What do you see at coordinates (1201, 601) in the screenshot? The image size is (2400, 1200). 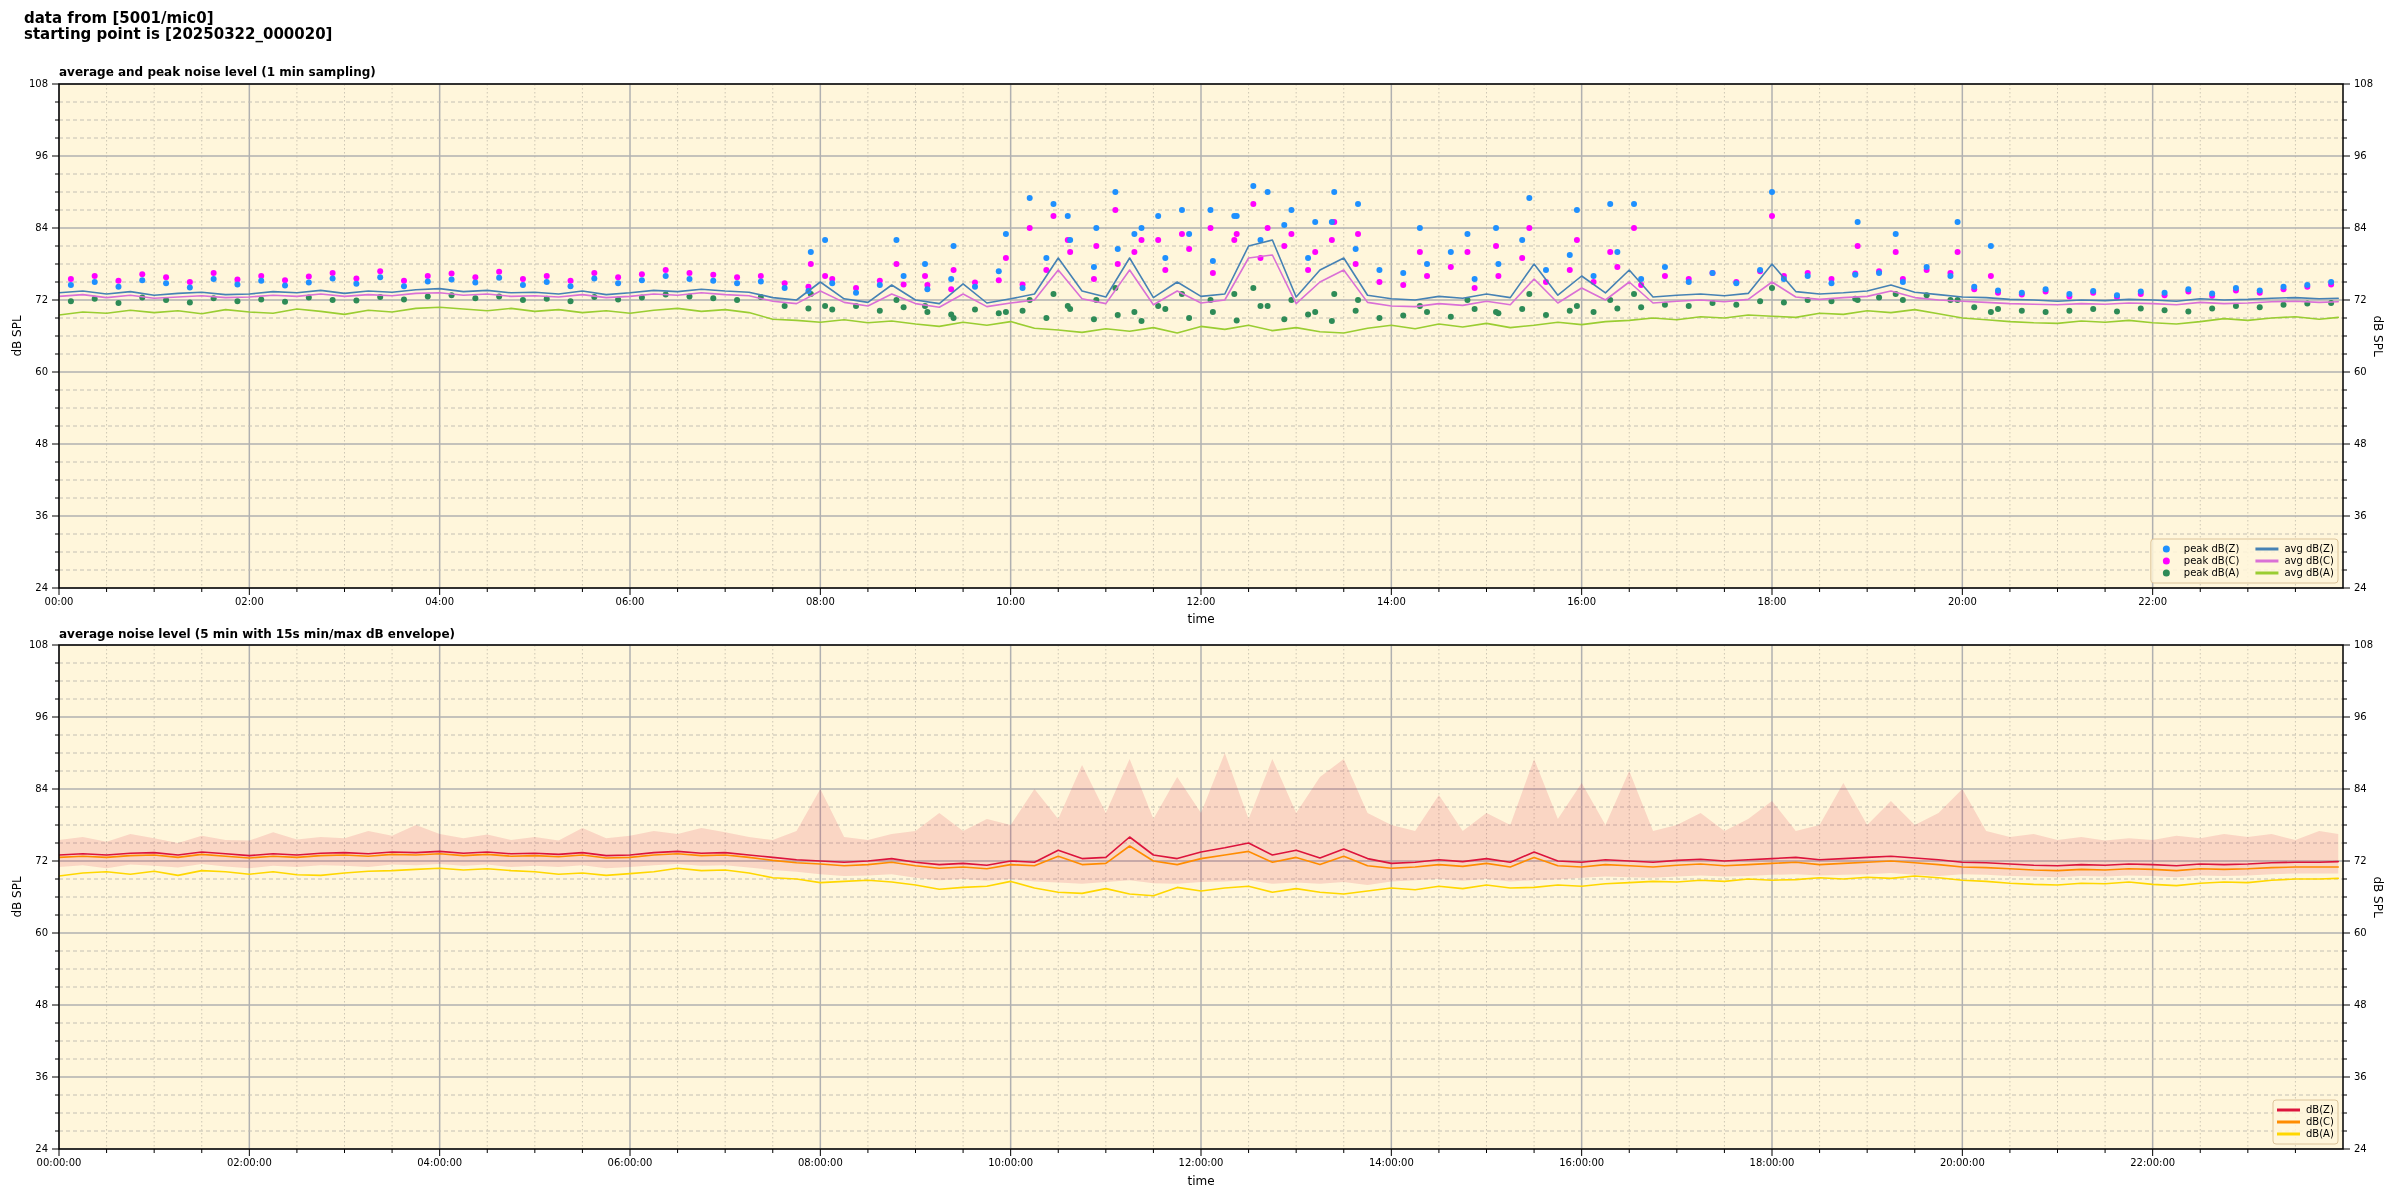 I see `x-tick-label: 12:00` at bounding box center [1201, 601].